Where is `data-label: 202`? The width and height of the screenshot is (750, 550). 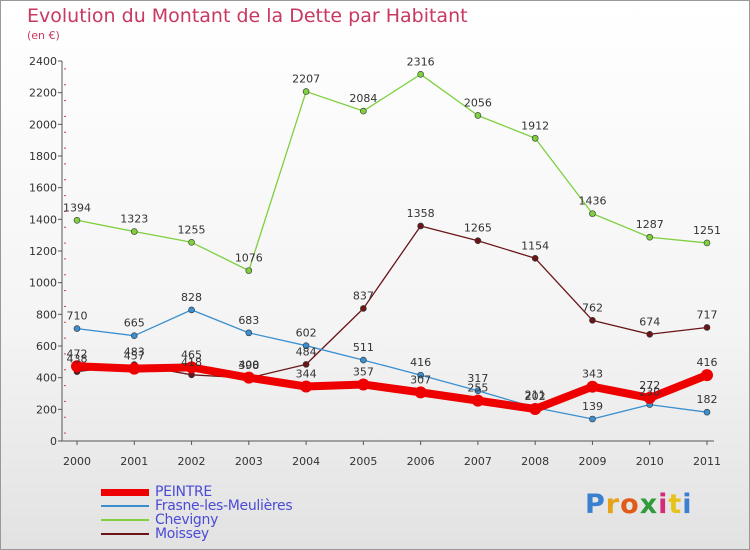 data-label: 202 is located at coordinates (535, 396).